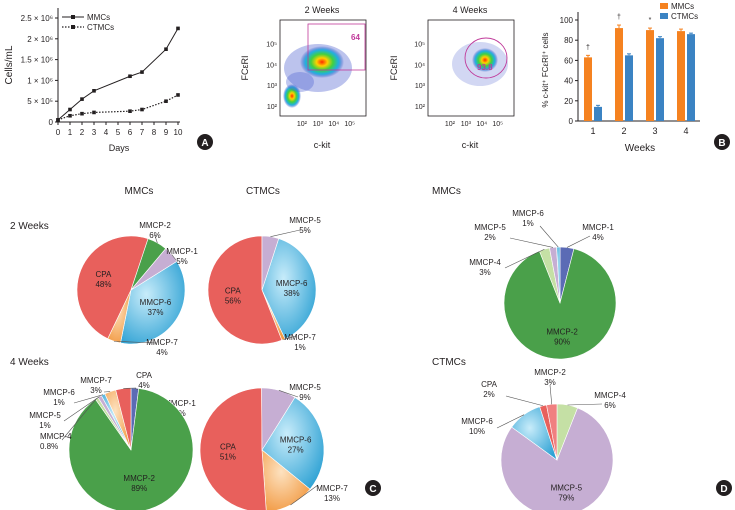  What do you see at coordinates (490, 237) in the screenshot?
I see `slice-pct-mmcp-5: 2%` at bounding box center [490, 237].